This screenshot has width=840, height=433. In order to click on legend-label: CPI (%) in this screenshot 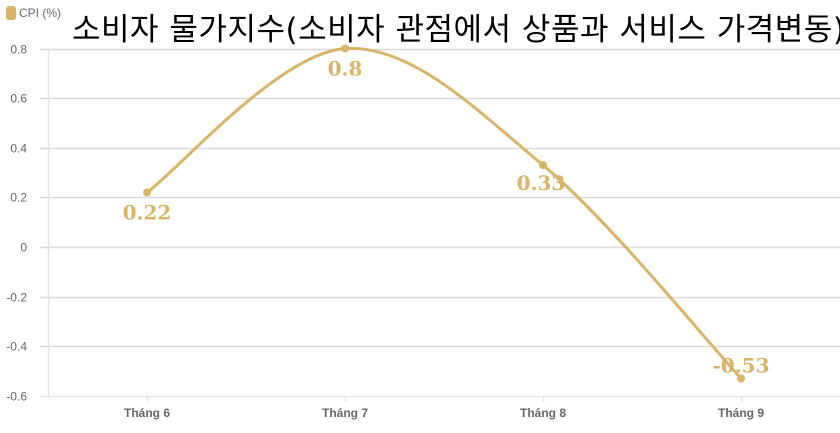, I will do `click(40, 13)`.